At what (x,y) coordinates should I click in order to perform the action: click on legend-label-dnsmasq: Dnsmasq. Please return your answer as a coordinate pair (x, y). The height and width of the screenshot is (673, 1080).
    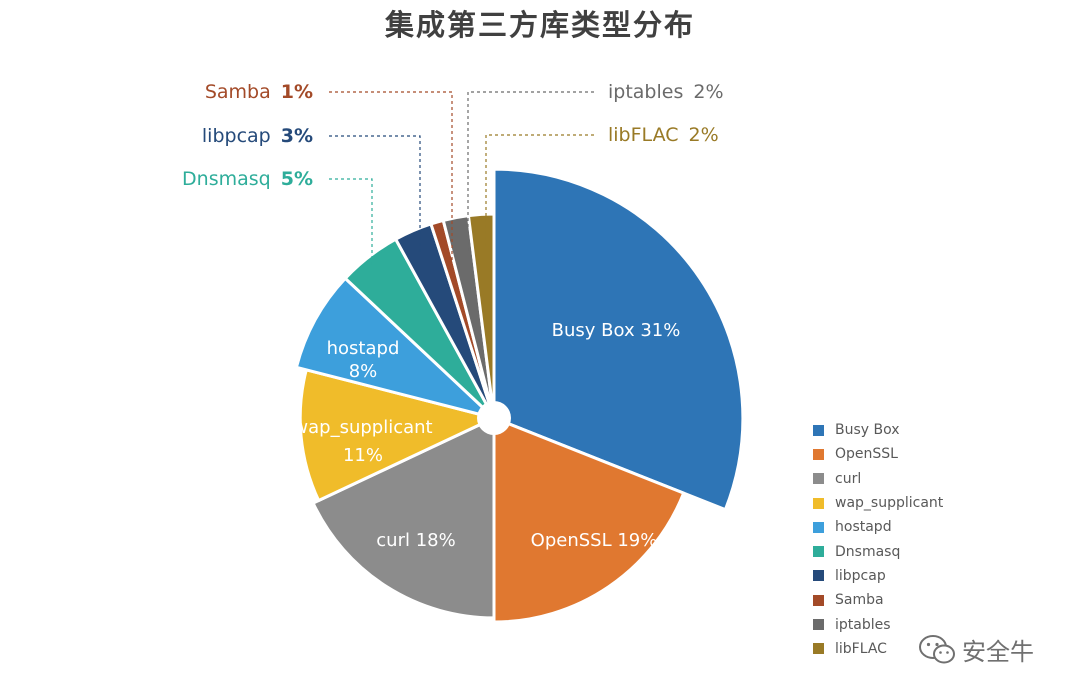
    Looking at the image, I should click on (868, 551).